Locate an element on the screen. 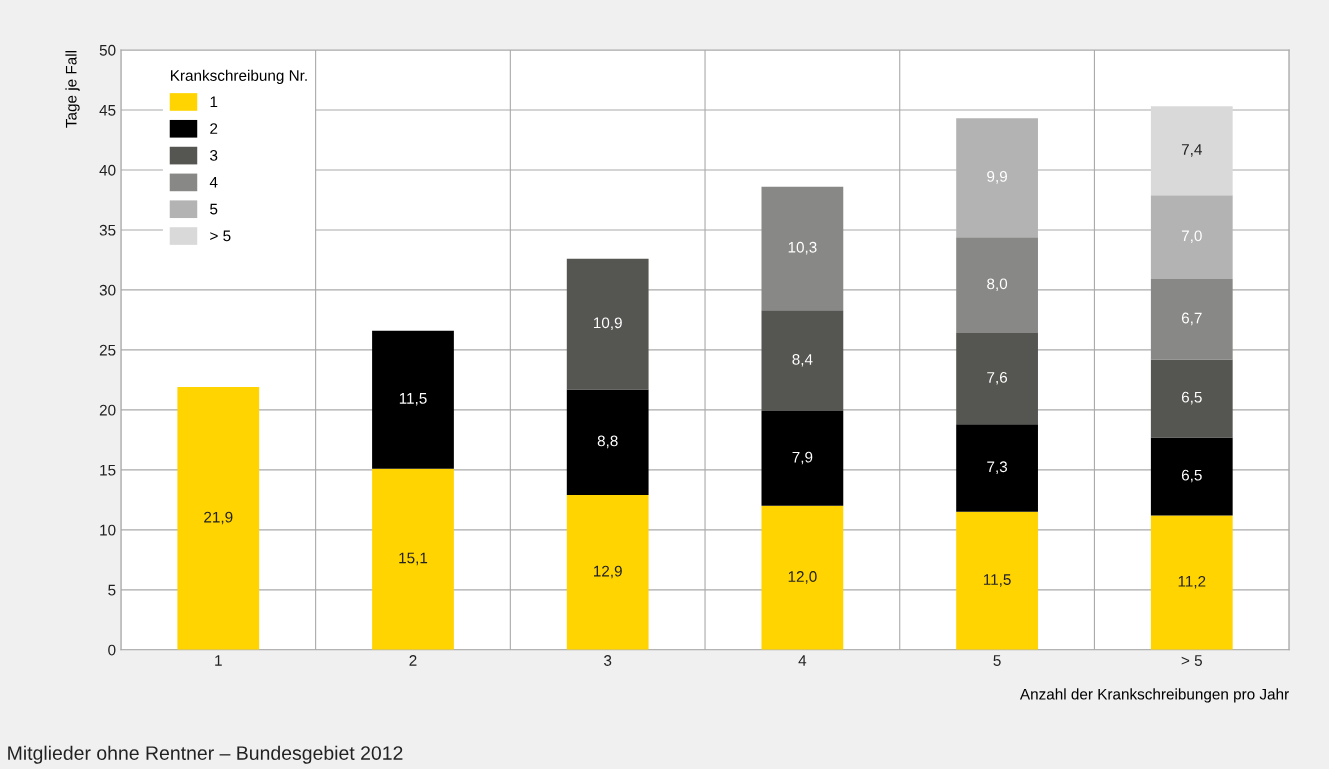 The image size is (1329, 769). legend-label: 5 is located at coordinates (214, 209).